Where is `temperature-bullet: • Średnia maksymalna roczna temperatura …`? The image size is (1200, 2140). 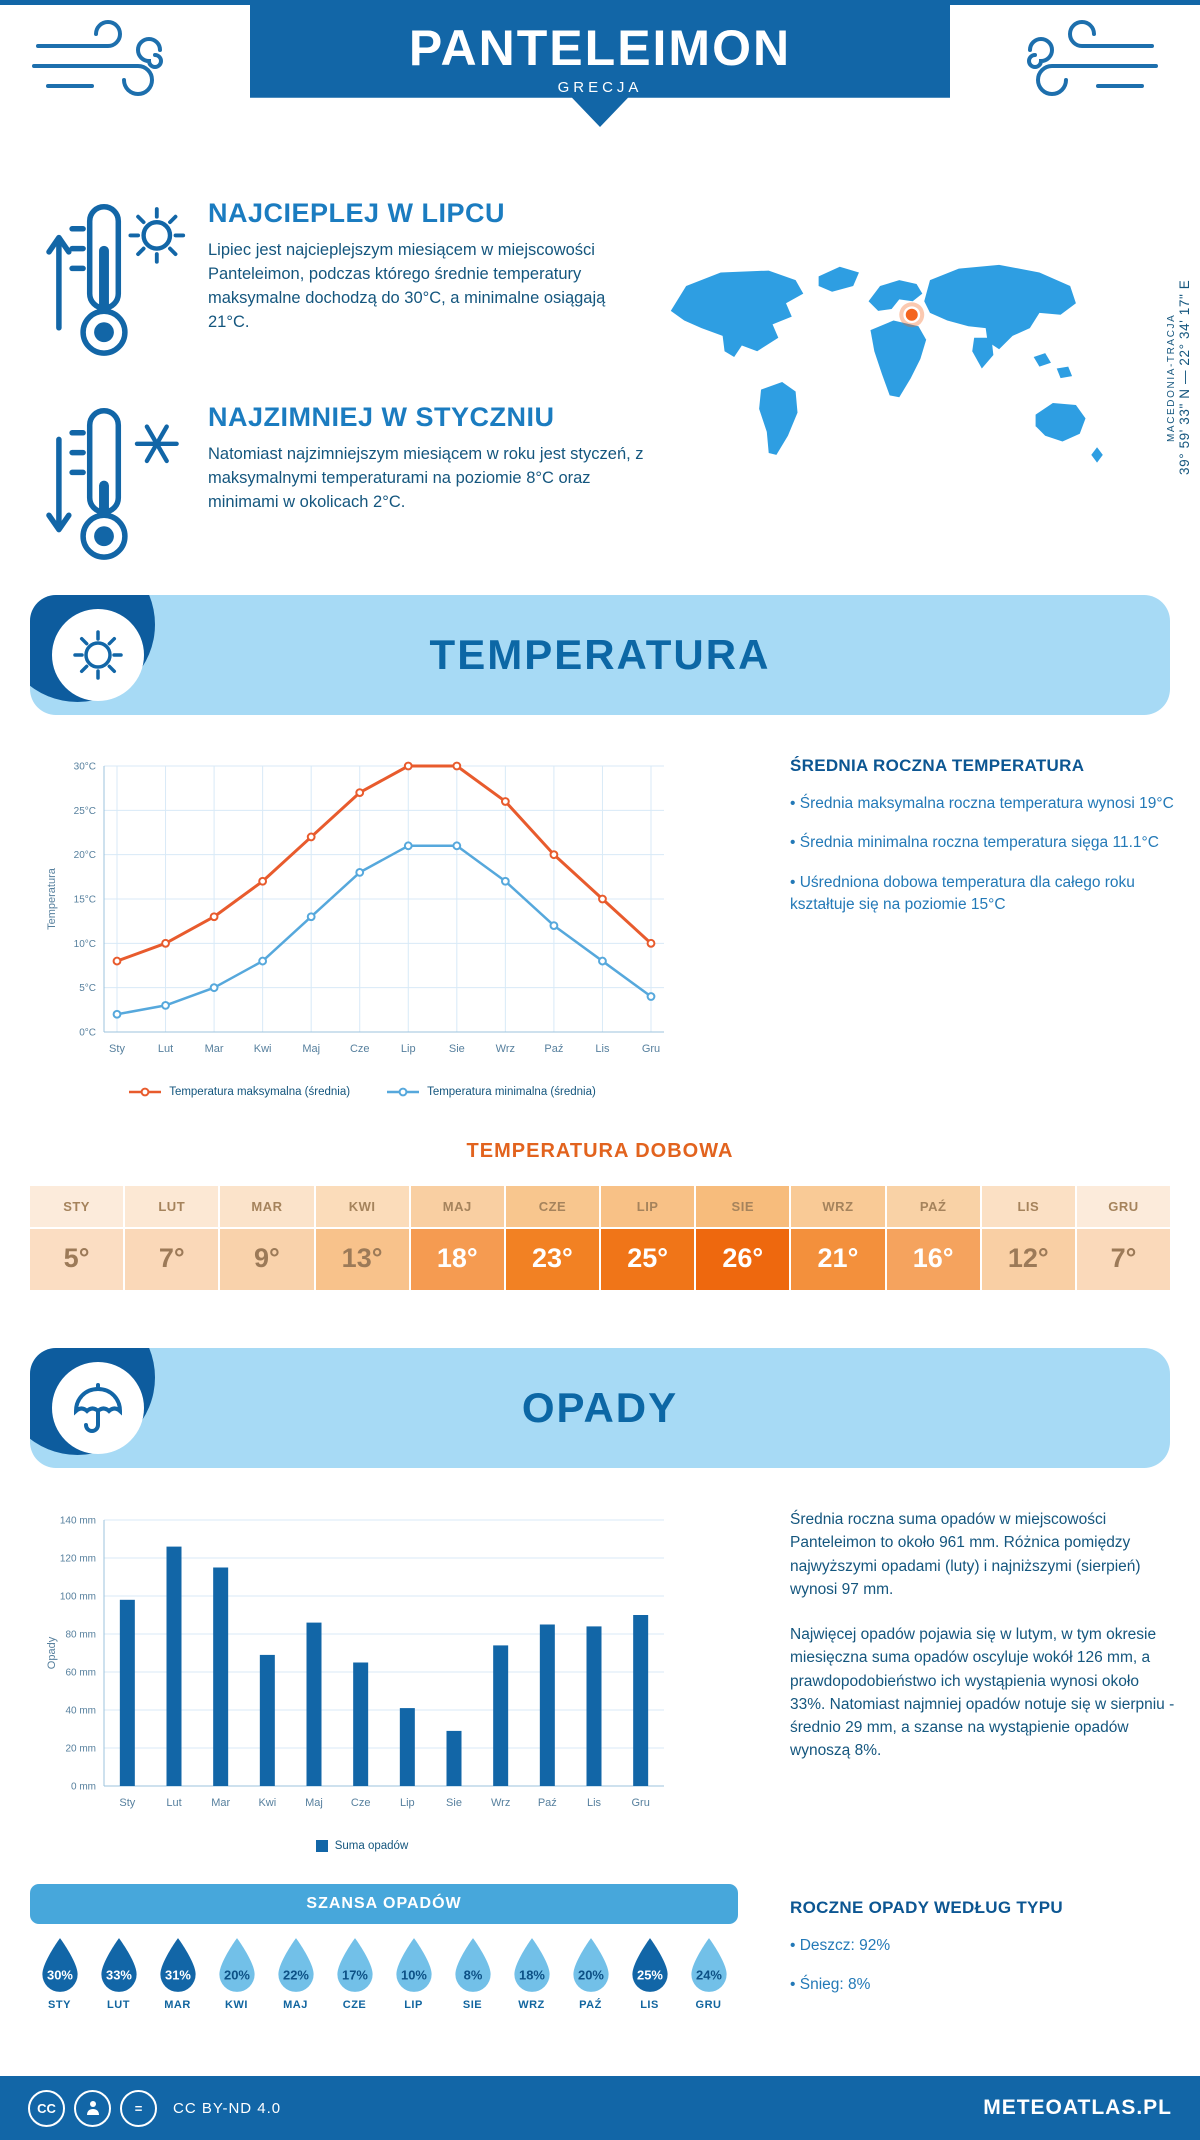 temperature-bullet: • Średnia maksymalna roczna temperatura … is located at coordinates (982, 803).